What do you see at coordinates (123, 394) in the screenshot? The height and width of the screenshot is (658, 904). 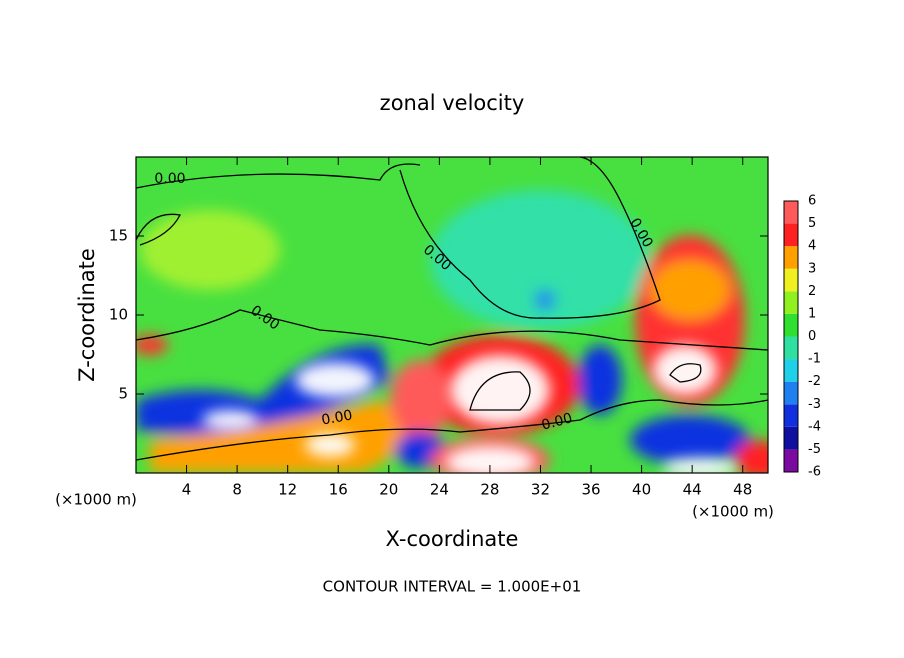 I see `y-tick-label: 5` at bounding box center [123, 394].